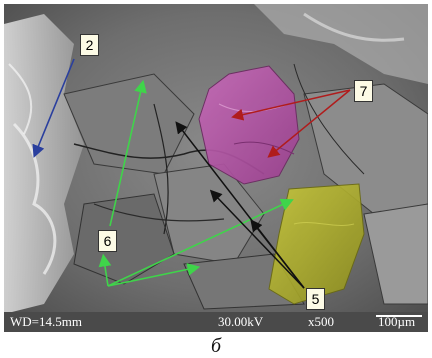 This screenshot has width=432, height=358. I want to click on magnification: x500, so click(321, 321).